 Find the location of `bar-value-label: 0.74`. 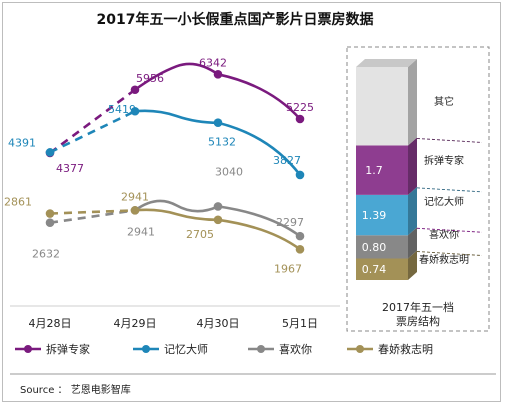

bar-value-label: 0.74 is located at coordinates (374, 269).